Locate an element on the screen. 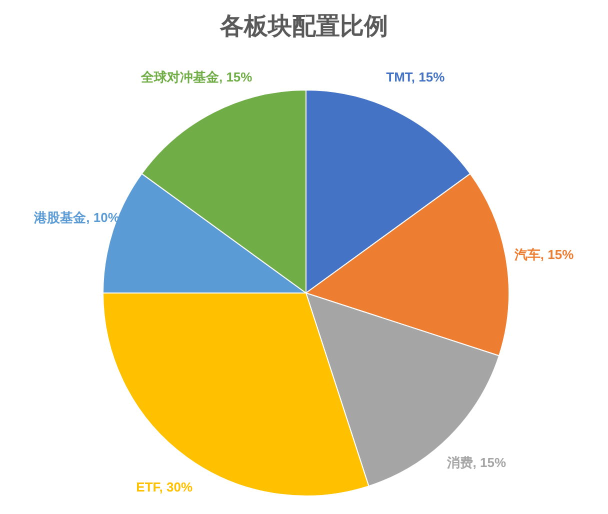 The width and height of the screenshot is (608, 514). slice-label: 消费, 15% is located at coordinates (476, 462).